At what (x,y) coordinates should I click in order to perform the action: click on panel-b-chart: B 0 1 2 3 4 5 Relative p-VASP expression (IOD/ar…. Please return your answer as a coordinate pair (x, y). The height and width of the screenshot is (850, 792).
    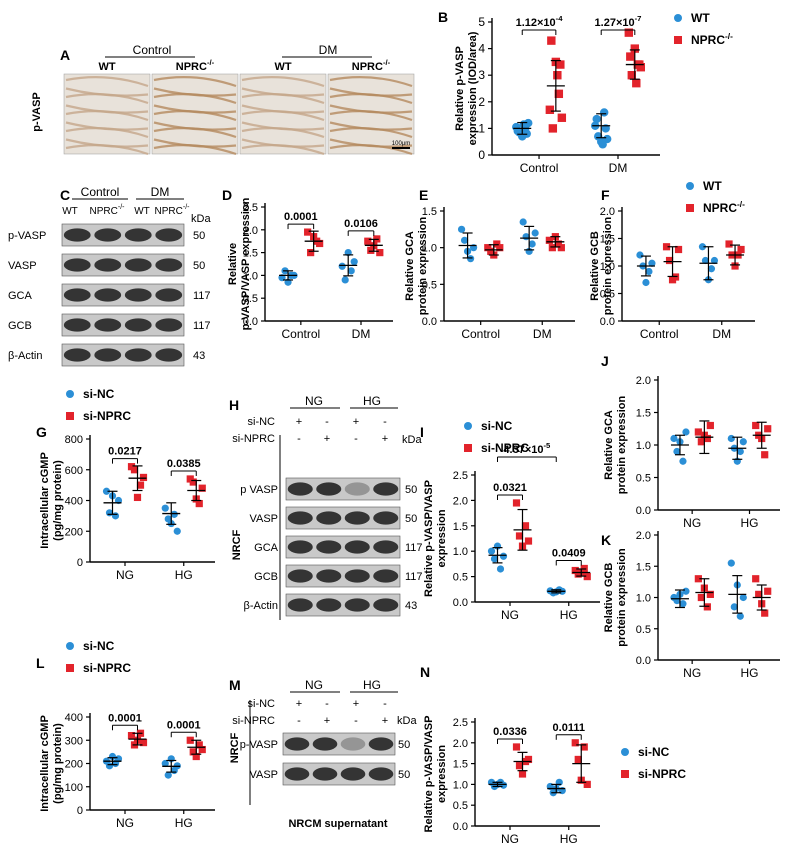
    Looking at the image, I should click on (549, 92).